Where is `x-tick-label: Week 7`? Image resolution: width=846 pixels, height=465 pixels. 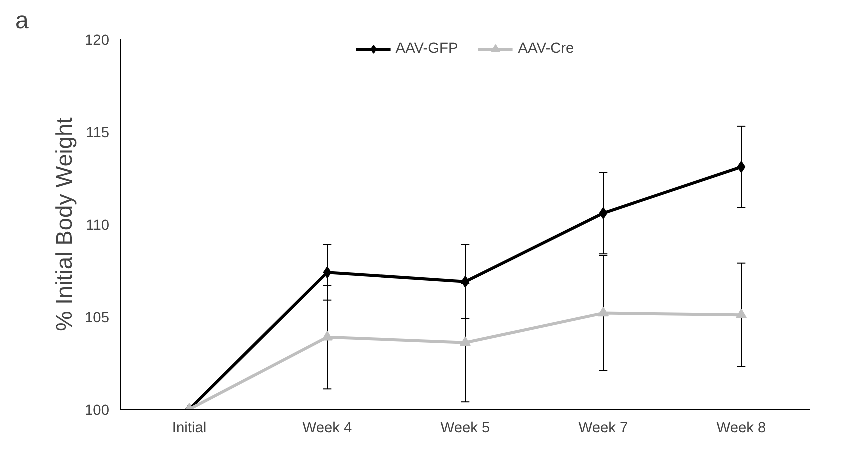
x-tick-label: Week 7 is located at coordinates (603, 428).